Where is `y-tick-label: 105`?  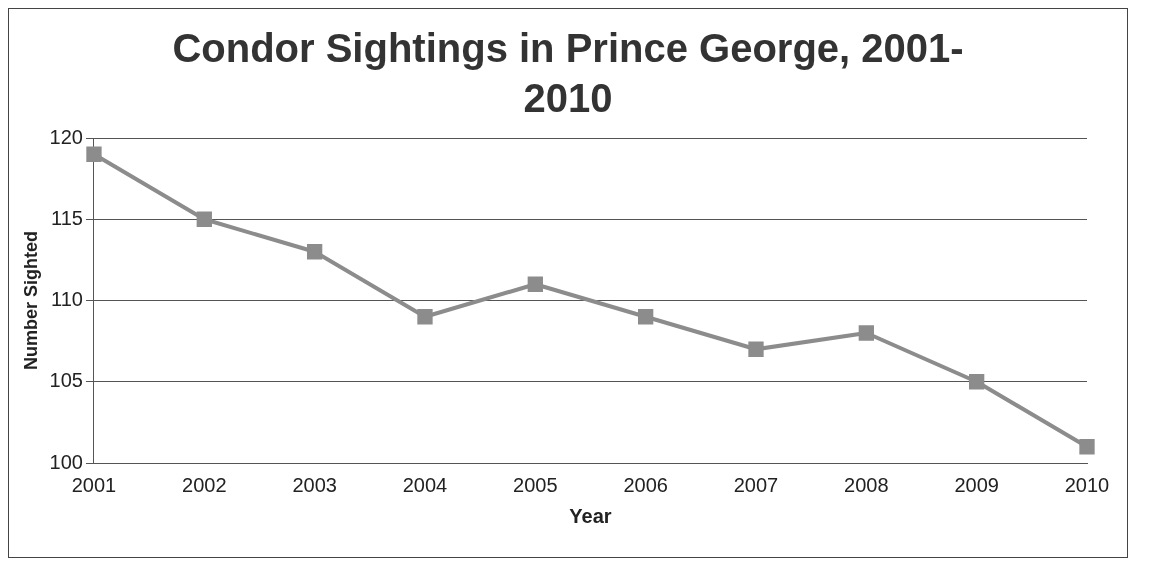 y-tick-label: 105 is located at coordinates (66, 380).